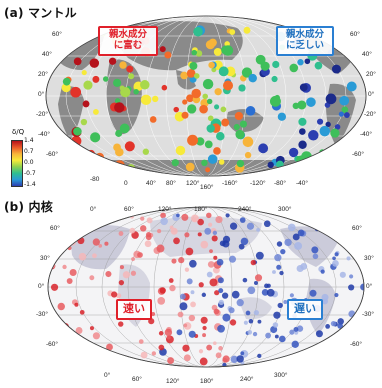 This screenshot has width=382, height=388. Describe the element at coordinates (305, 41) in the screenshot. I see `depleted-callout: 親水成分 に乏しい` at that location.